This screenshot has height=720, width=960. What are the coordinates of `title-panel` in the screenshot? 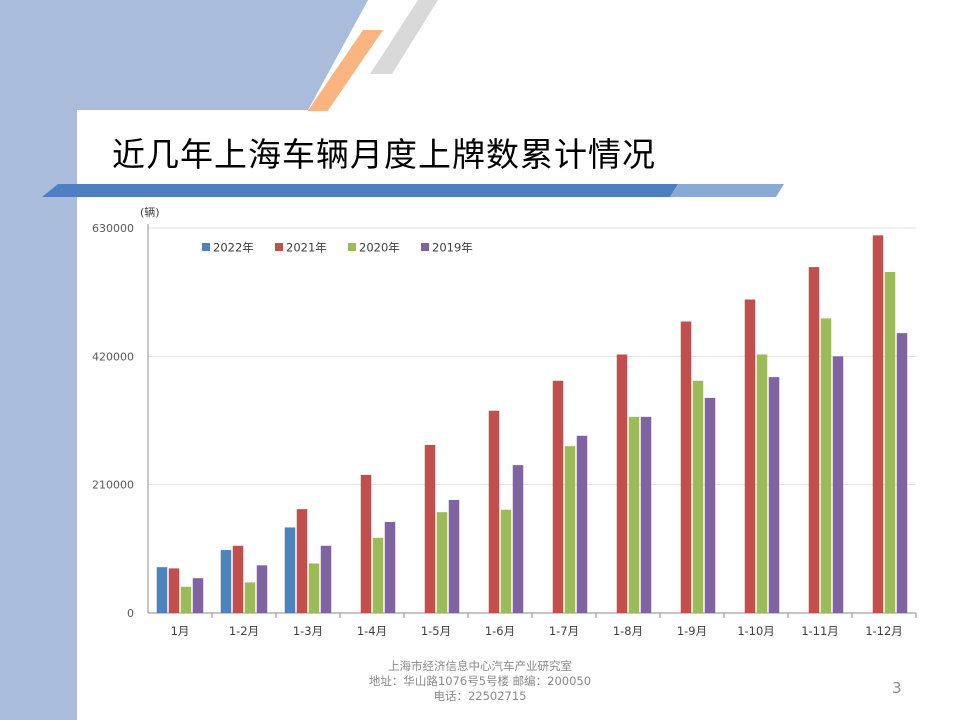 It's located at (518, 148).